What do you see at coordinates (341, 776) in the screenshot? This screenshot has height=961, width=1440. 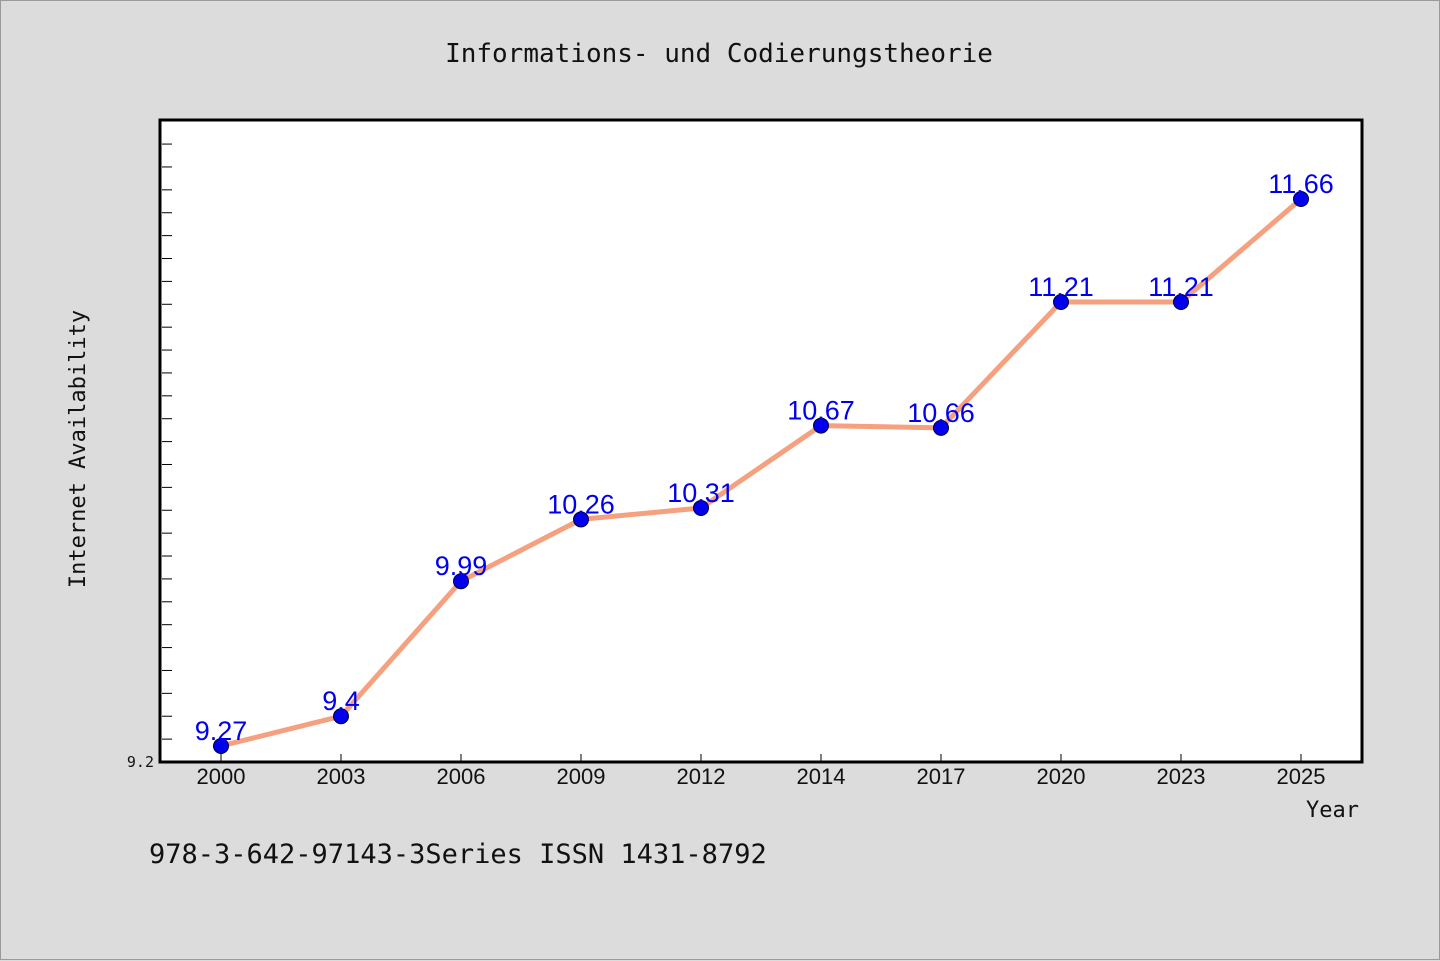 I see `x-tick-label: 2003` at bounding box center [341, 776].